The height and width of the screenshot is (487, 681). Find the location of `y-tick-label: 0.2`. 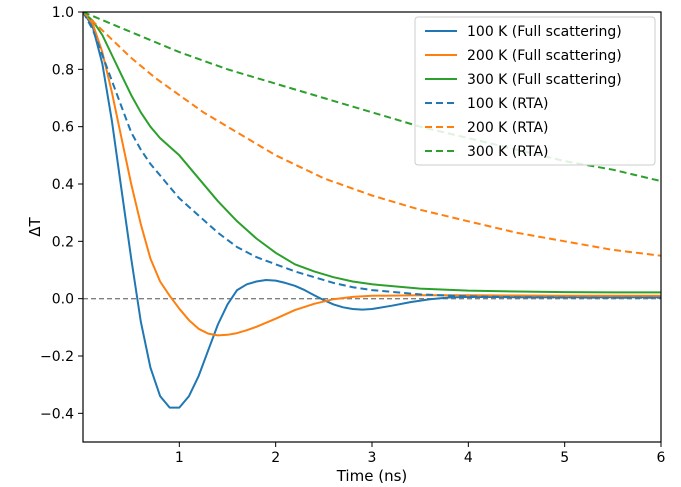

y-tick-label: 0.2 is located at coordinates (63, 242).